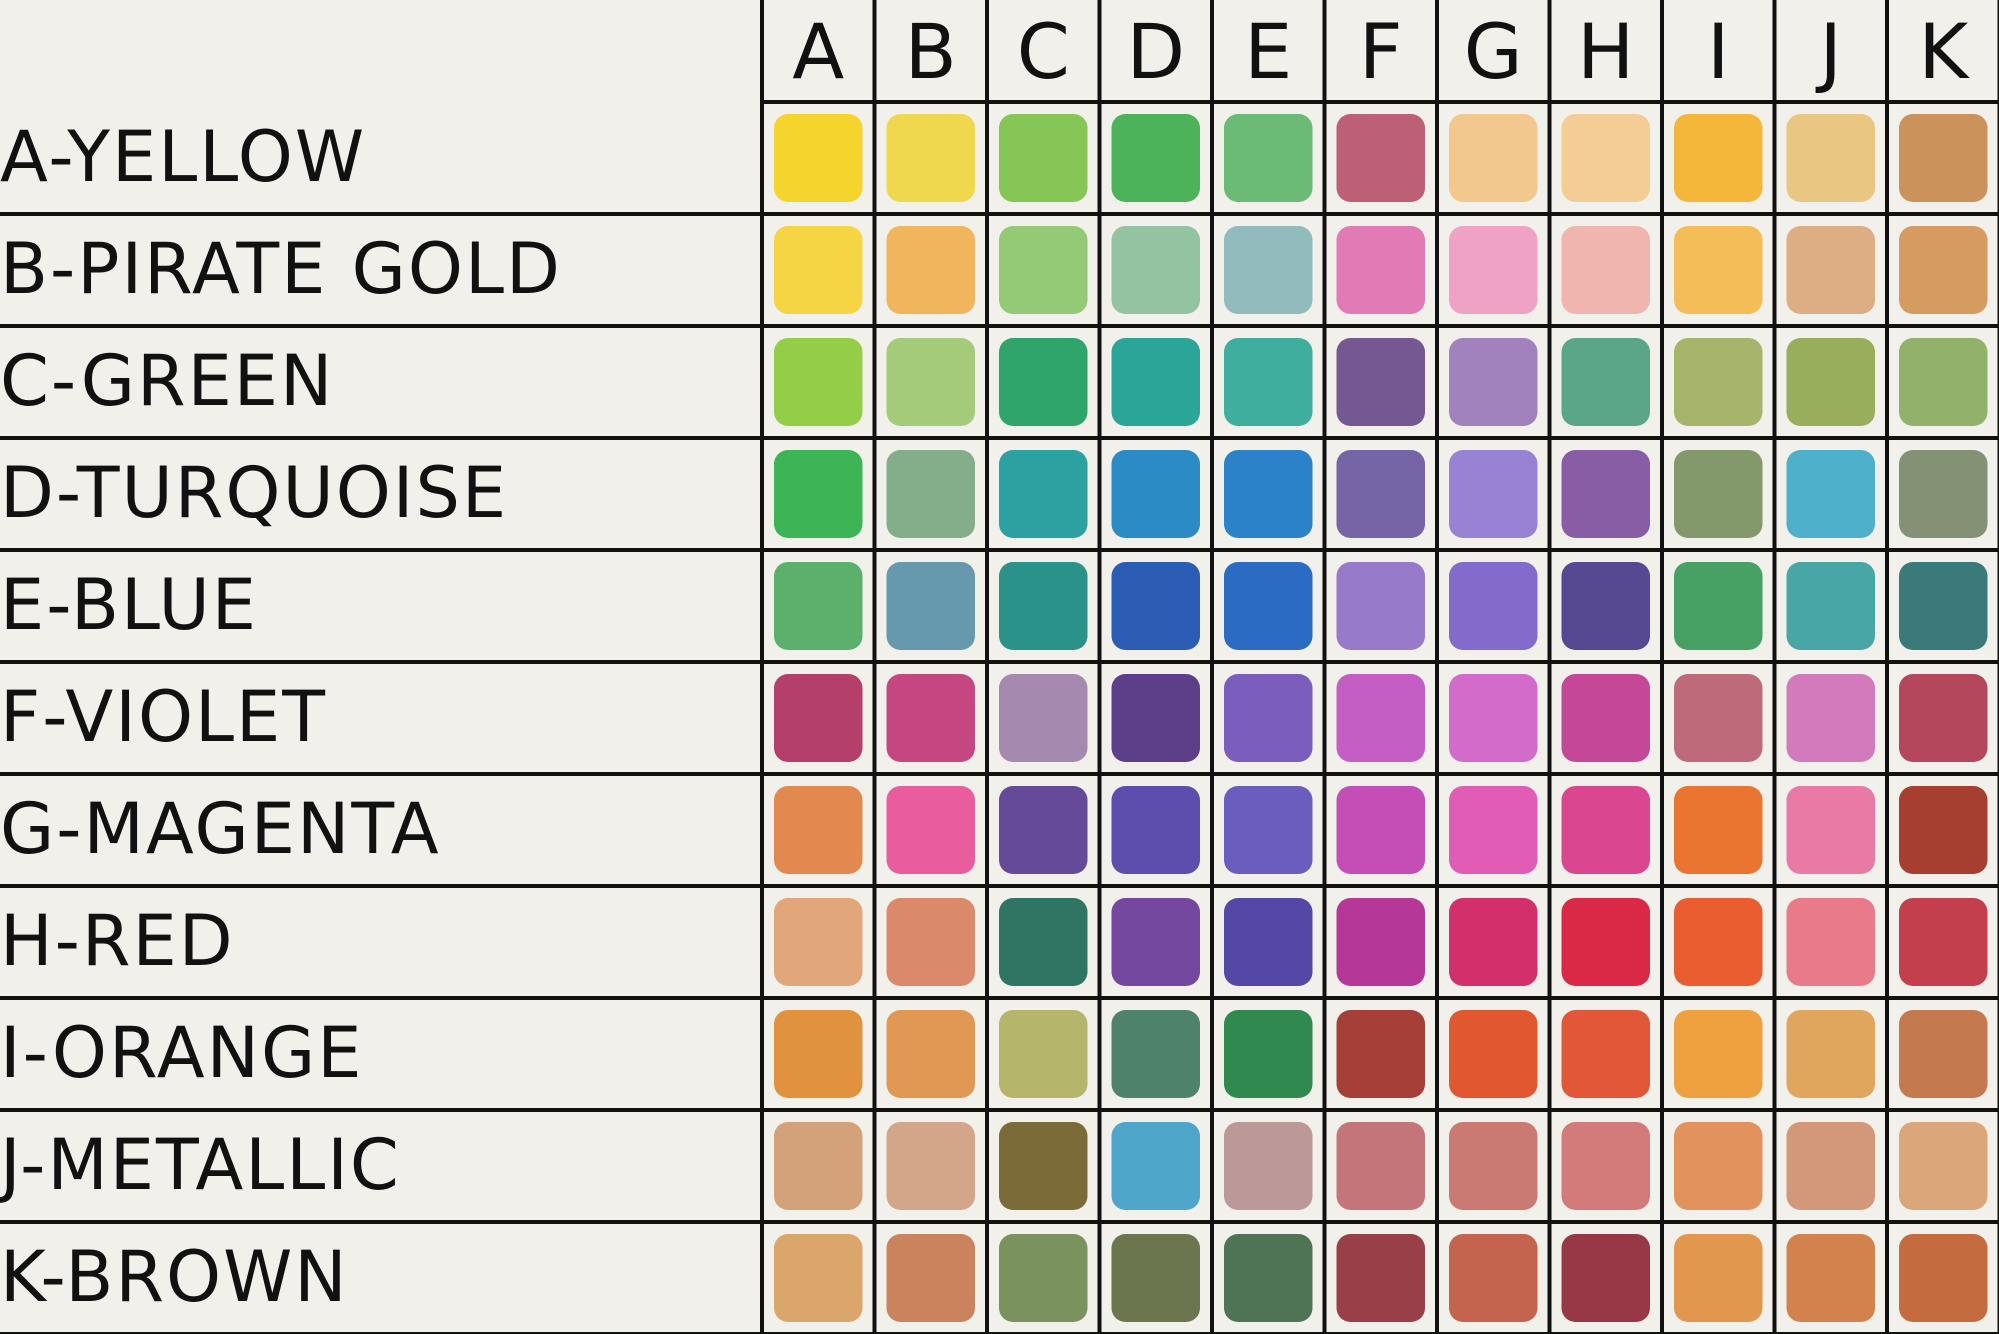 This screenshot has height=1334, width=1999. What do you see at coordinates (129, 605) in the screenshot?
I see `row-label: E-BLUE` at bounding box center [129, 605].